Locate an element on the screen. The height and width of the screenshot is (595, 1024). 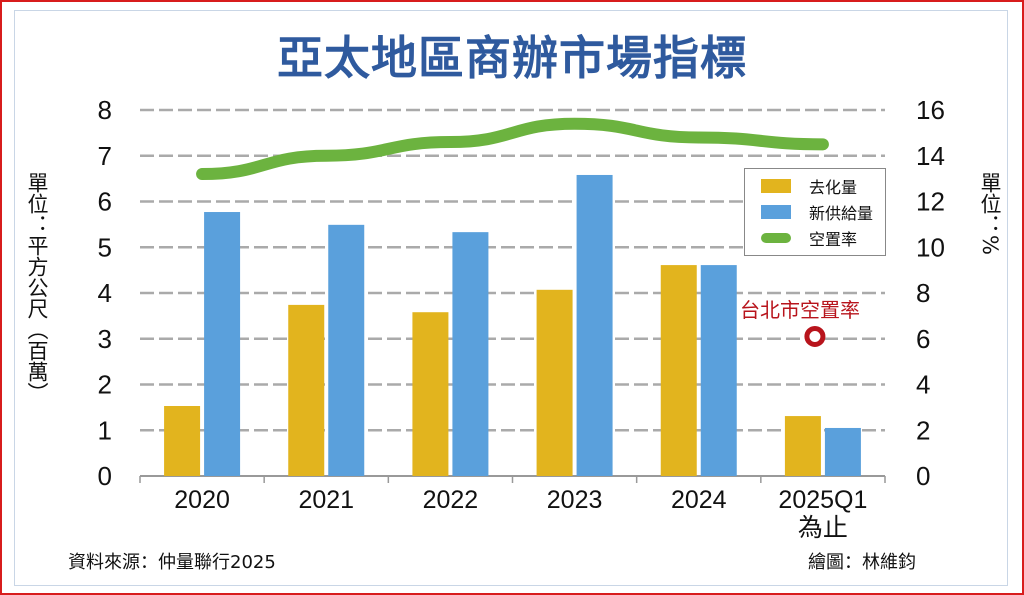
y-tick-left: 6 is located at coordinates (105, 202).